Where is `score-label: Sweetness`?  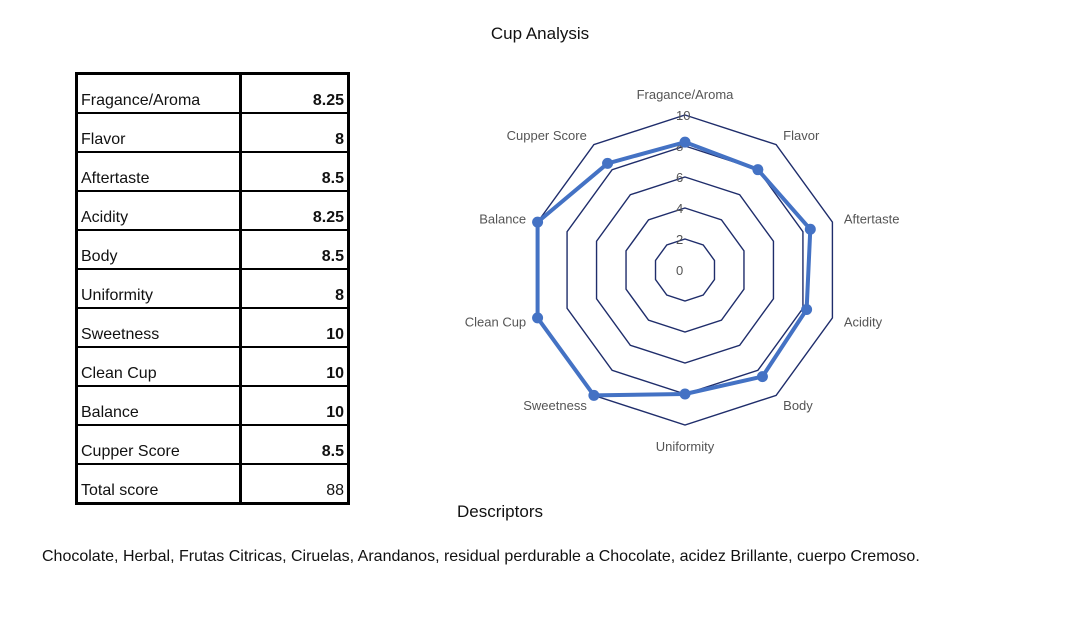
score-label: Sweetness is located at coordinates (159, 328).